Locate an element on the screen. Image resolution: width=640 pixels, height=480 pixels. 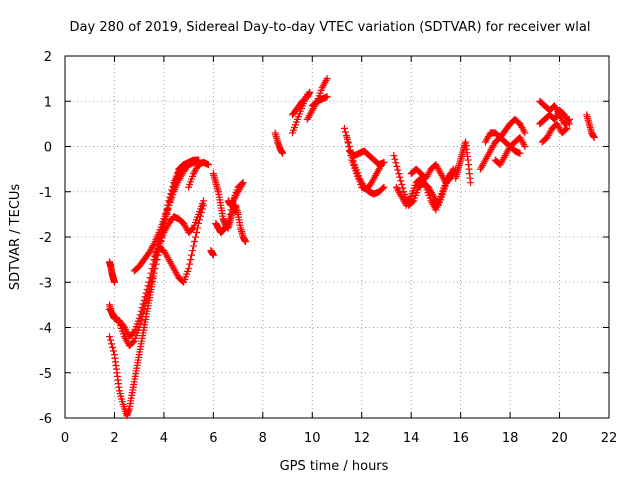
x-tick-label: 22 is located at coordinates (609, 438).